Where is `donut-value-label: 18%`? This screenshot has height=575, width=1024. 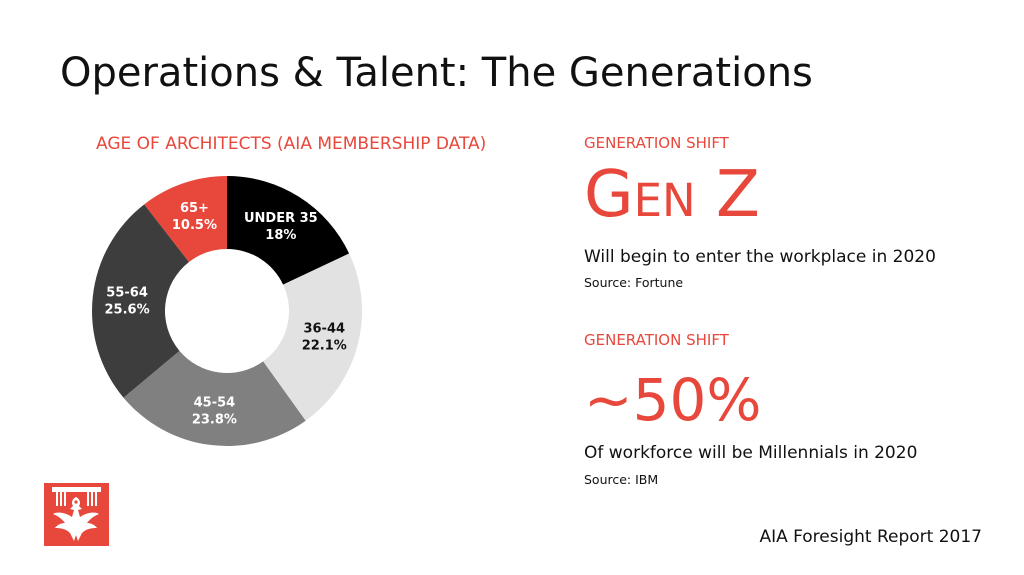 donut-value-label: 18% is located at coordinates (280, 235).